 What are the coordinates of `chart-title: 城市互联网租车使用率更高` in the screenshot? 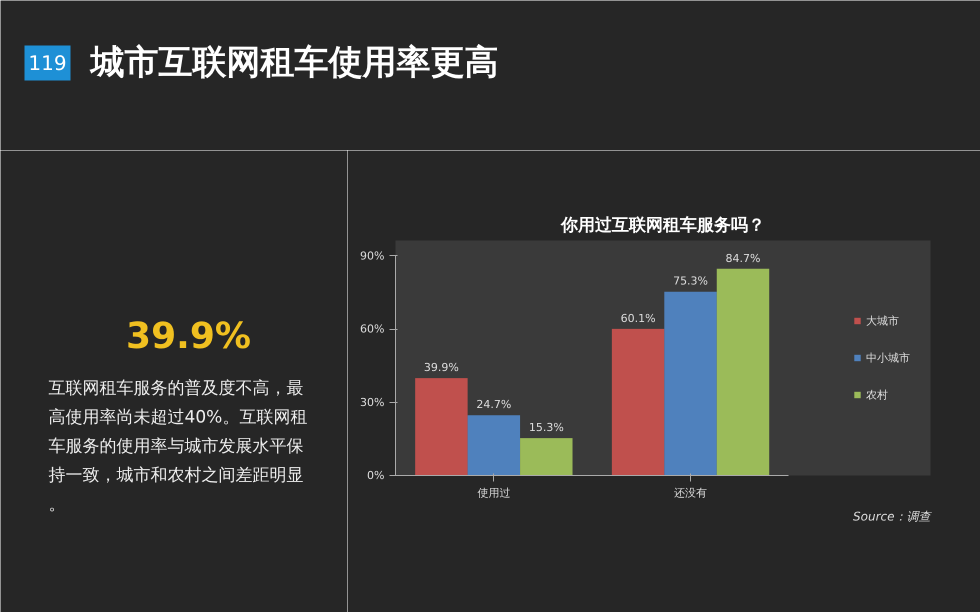 It's located at (293, 62).